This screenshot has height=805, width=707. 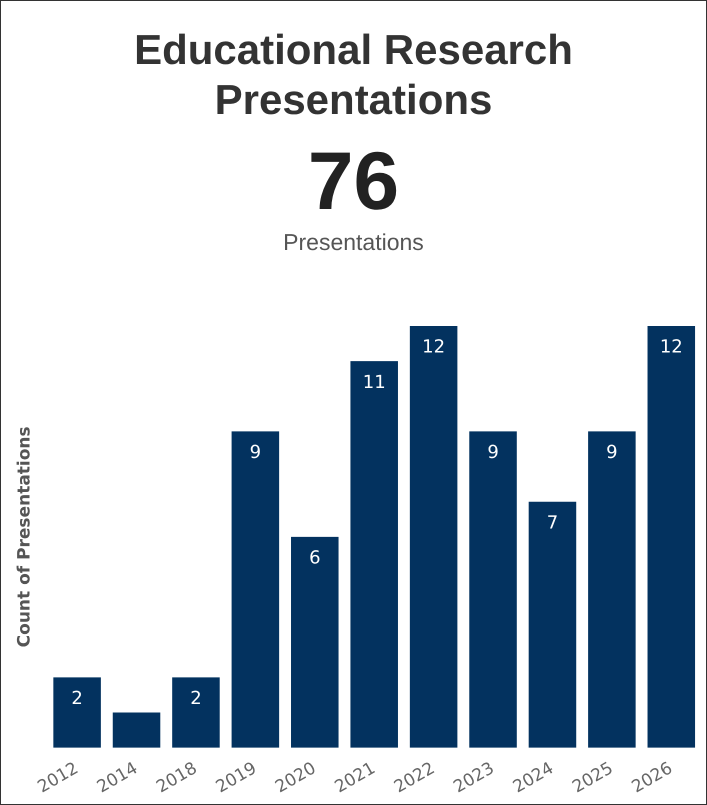 What do you see at coordinates (353, 75) in the screenshot?
I see `chart-title: Educational Research Presentations` at bounding box center [353, 75].